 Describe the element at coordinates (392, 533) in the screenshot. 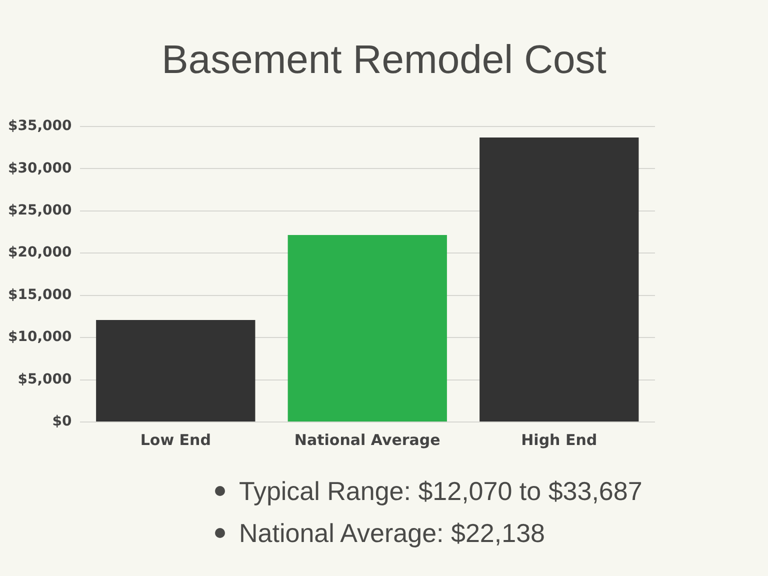

I see `text: National Average: $22,138` at that location.